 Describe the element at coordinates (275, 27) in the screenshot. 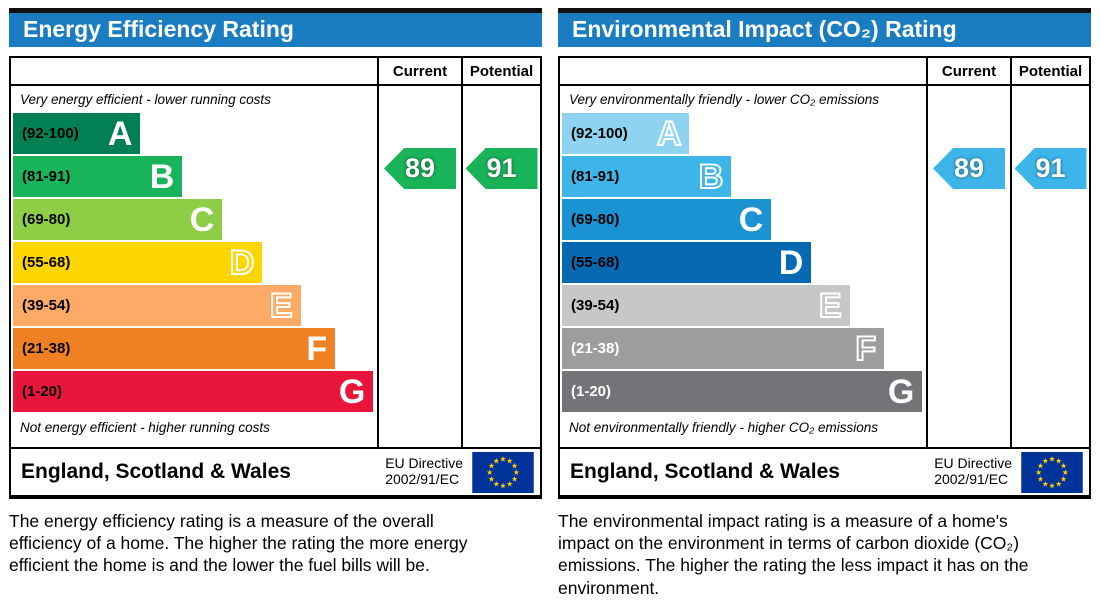

I see `chart-title: Energy Efficiency Rating` at that location.